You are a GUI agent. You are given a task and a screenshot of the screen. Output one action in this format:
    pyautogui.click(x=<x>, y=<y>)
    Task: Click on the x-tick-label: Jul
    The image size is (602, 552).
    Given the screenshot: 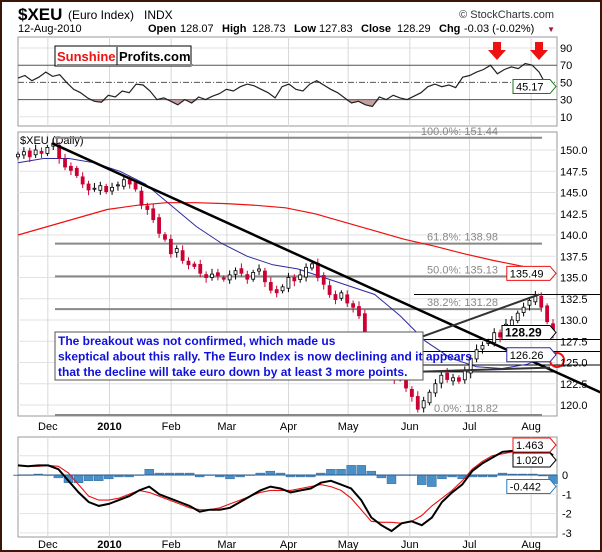 What is the action you would take?
    pyautogui.click(x=469, y=544)
    